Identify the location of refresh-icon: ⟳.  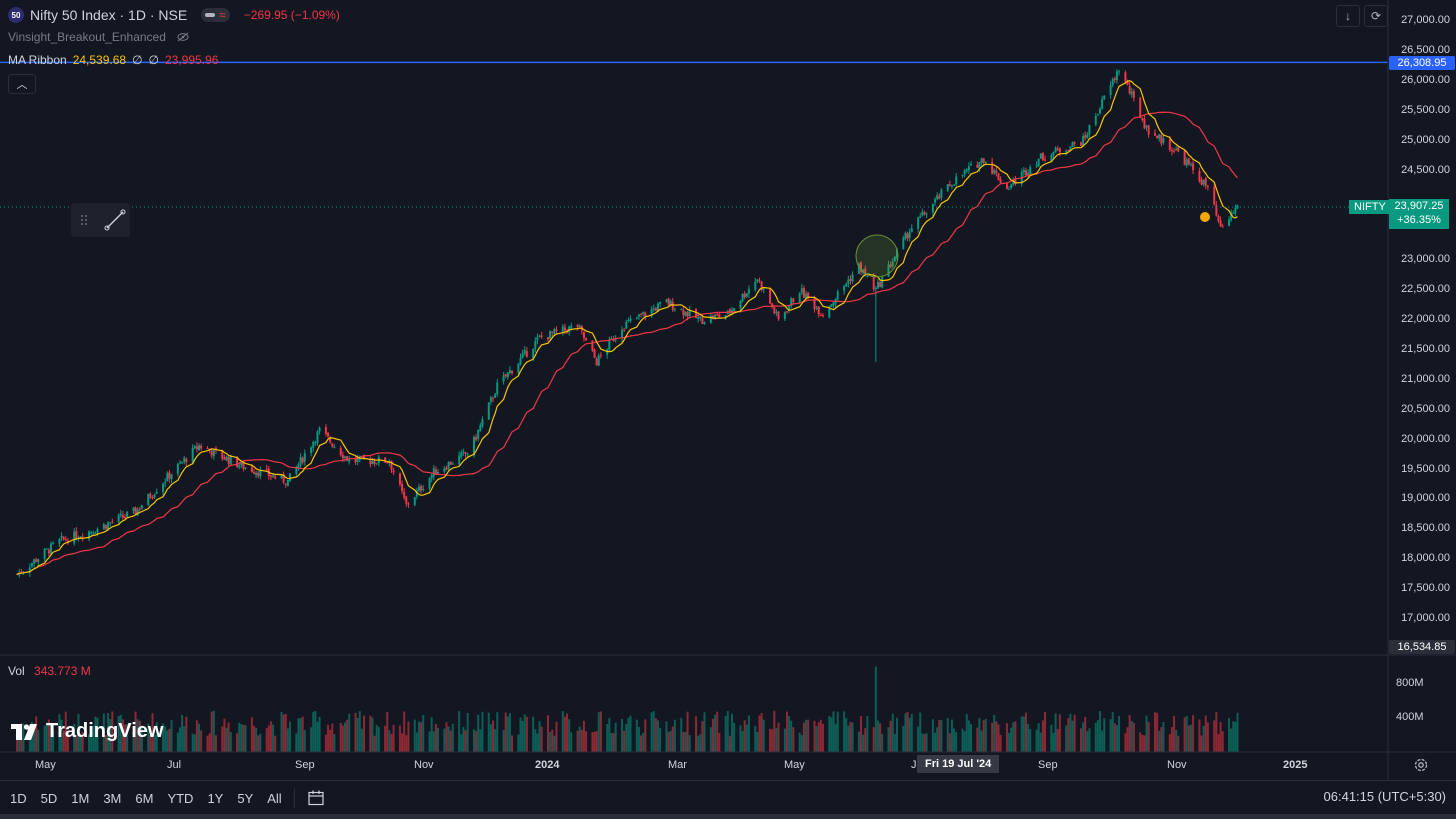
(1376, 16).